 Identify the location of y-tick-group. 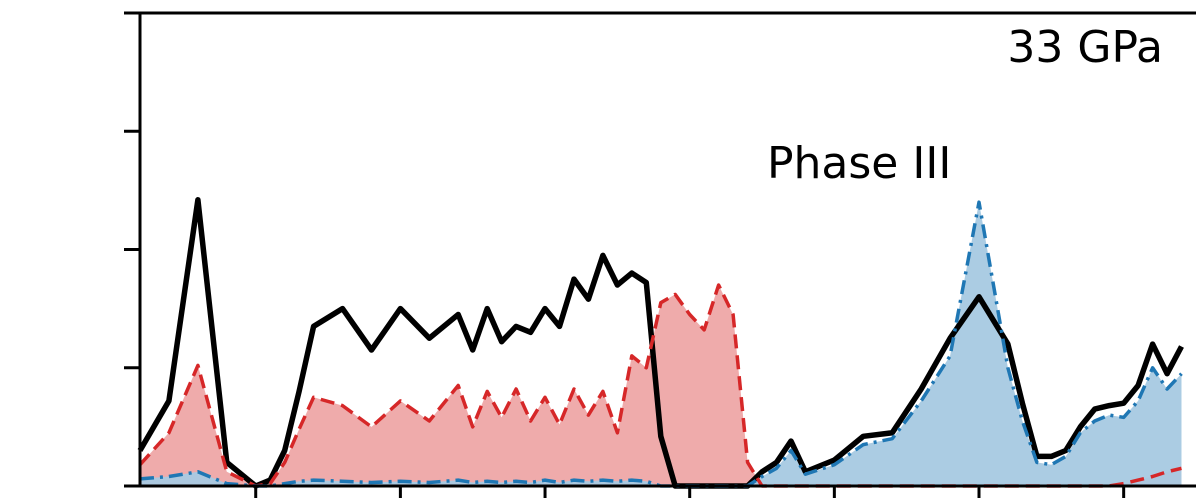
(132, 249).